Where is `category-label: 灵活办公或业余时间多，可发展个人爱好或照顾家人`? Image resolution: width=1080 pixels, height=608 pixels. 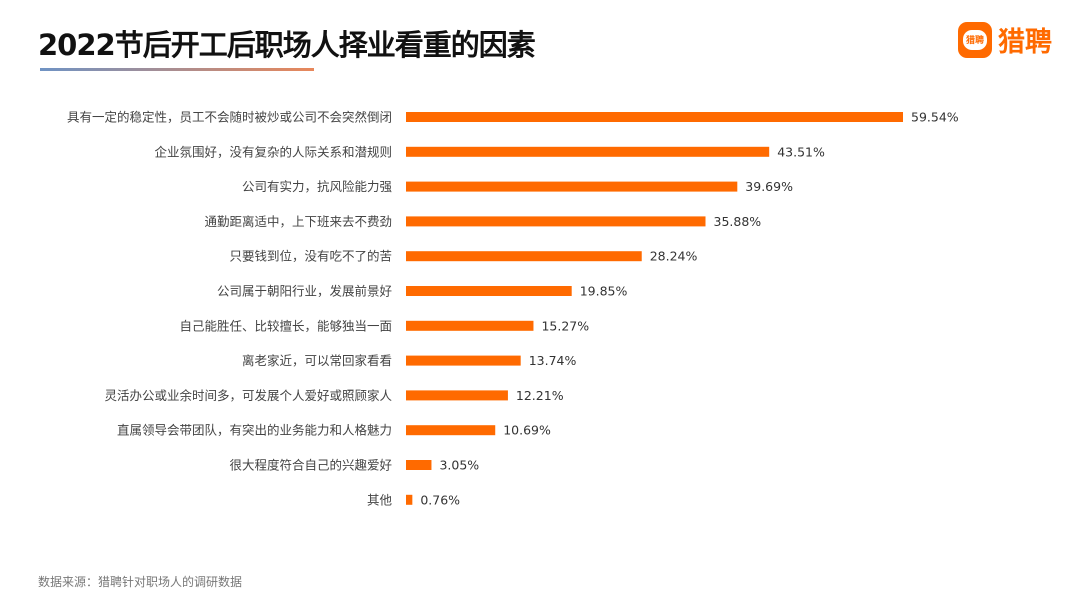
category-label: 灵活办公或业余时间多，可发展个人爱好或照顾家人 is located at coordinates (248, 395).